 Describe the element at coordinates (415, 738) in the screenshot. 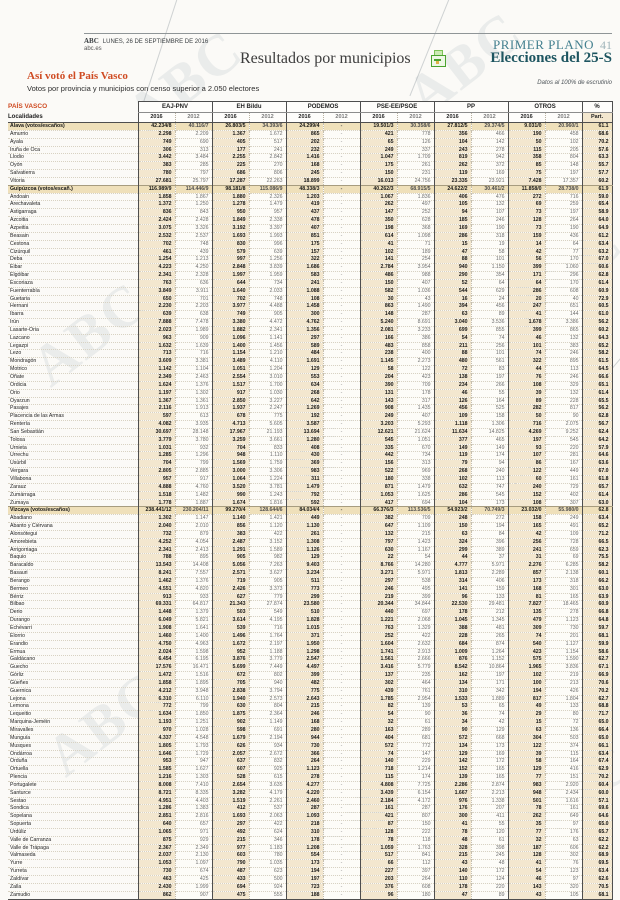

I see `vote-value: 681` at that location.